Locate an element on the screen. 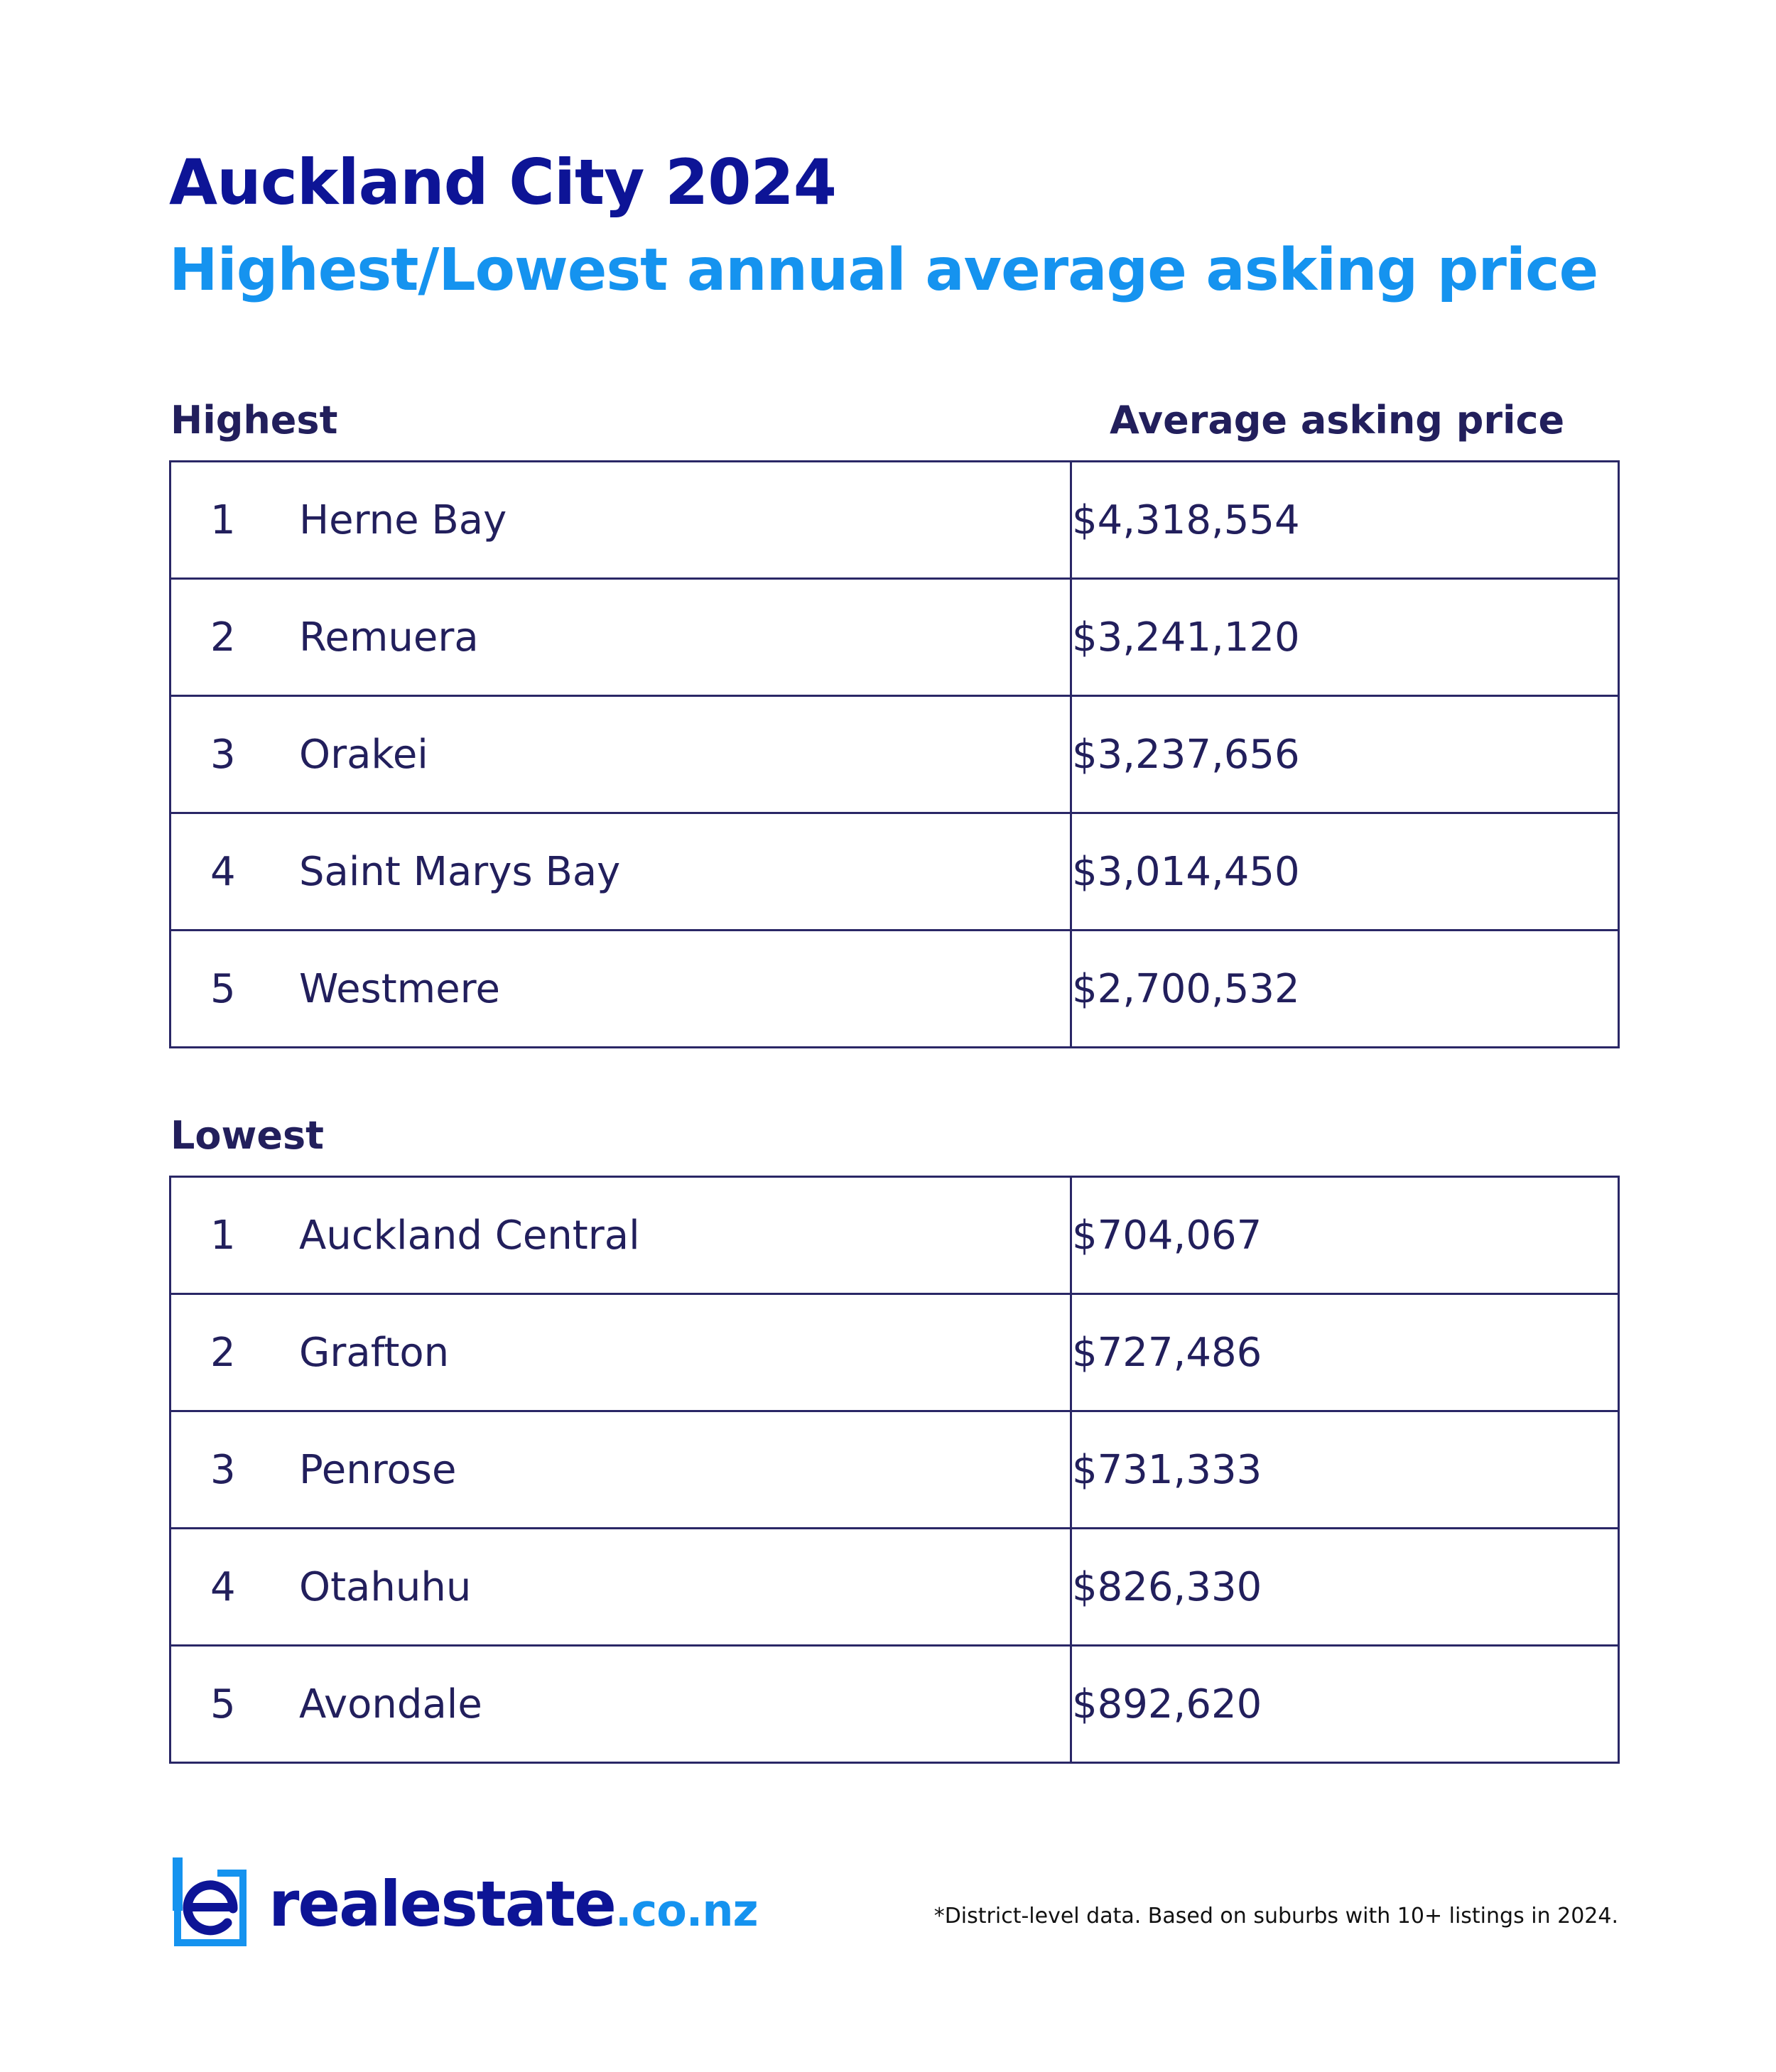 The height and width of the screenshot is (2072, 1776). page-title: Auckland City 2024 is located at coordinates (503, 182).